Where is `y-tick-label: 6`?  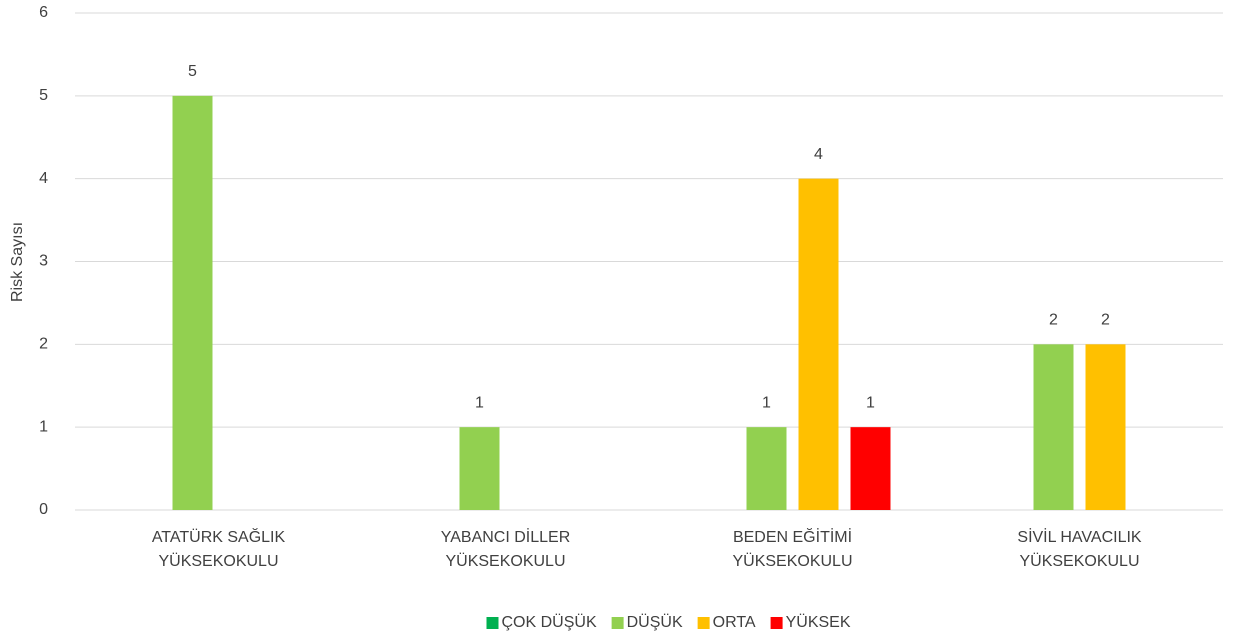
y-tick-label: 6 is located at coordinates (43, 12).